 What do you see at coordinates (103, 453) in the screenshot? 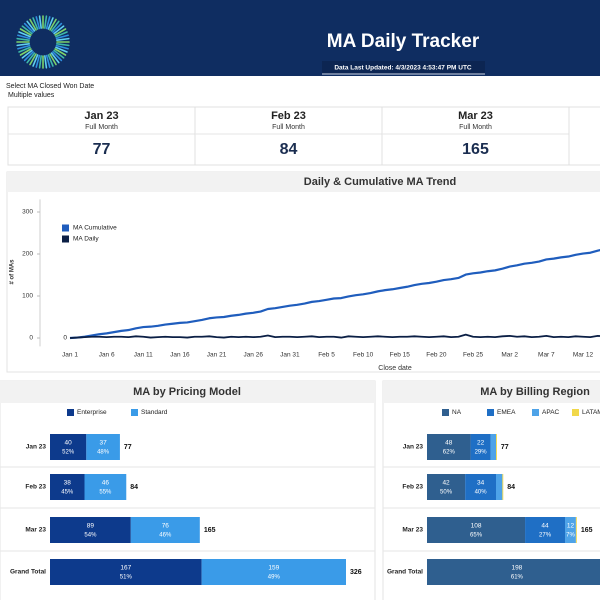
I see `bar-share-label: 48%` at bounding box center [103, 453].